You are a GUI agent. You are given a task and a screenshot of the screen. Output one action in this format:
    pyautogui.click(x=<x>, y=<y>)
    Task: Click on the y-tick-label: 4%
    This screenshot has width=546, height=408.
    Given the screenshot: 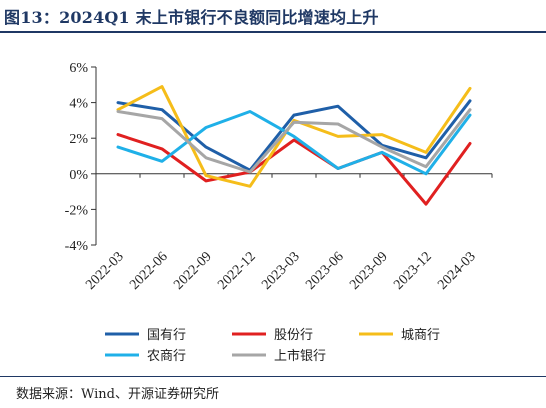 What is the action you would take?
    pyautogui.click(x=78, y=104)
    